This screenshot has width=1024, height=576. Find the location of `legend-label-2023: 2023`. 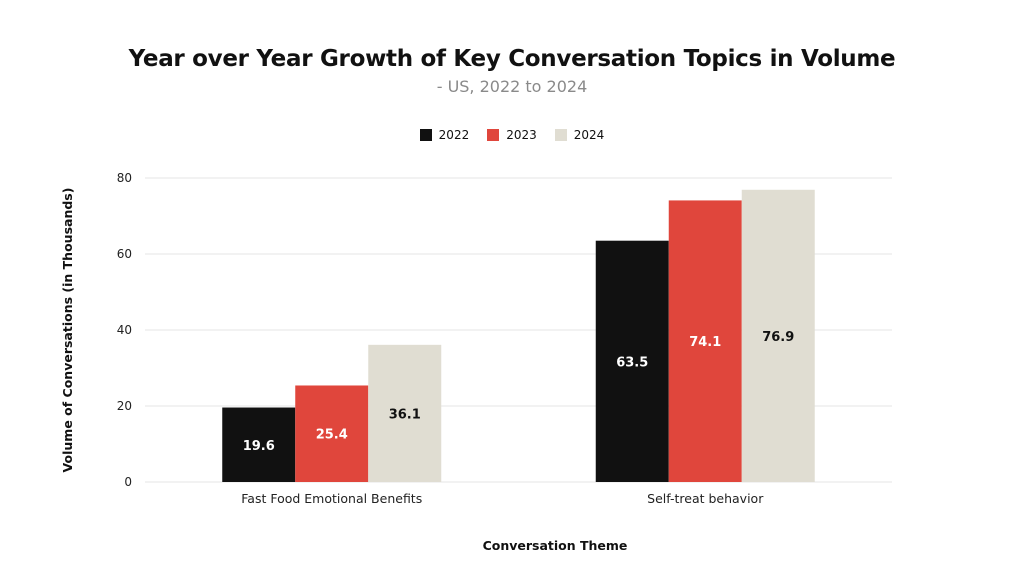

legend-label-2023: 2023 is located at coordinates (521, 135).